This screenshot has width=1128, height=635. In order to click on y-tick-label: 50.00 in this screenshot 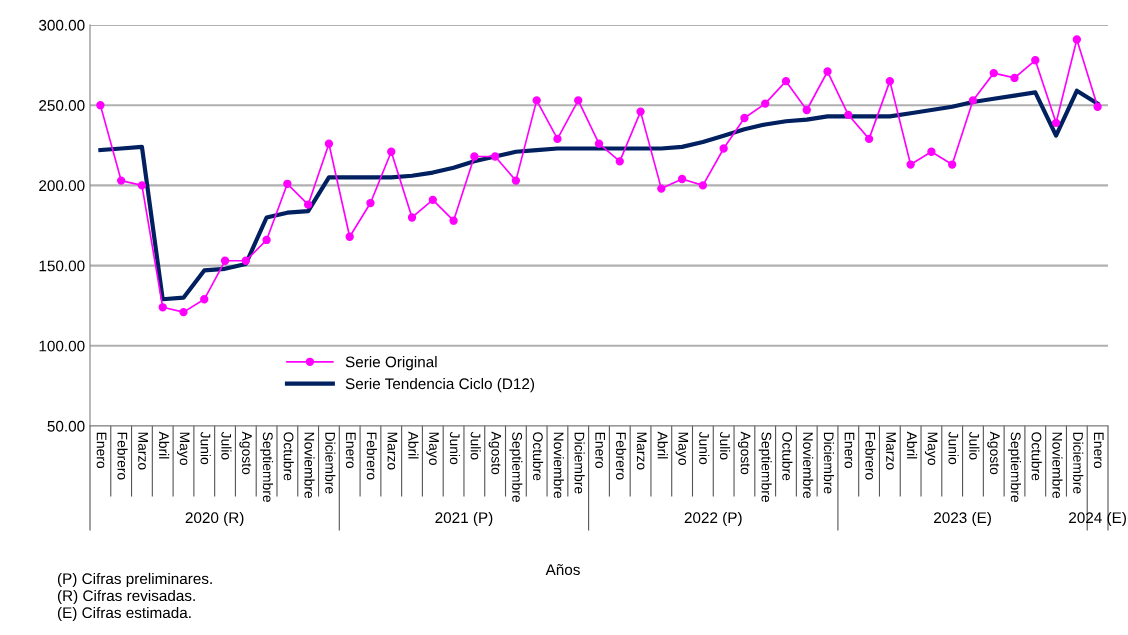, I will do `click(66, 426)`.